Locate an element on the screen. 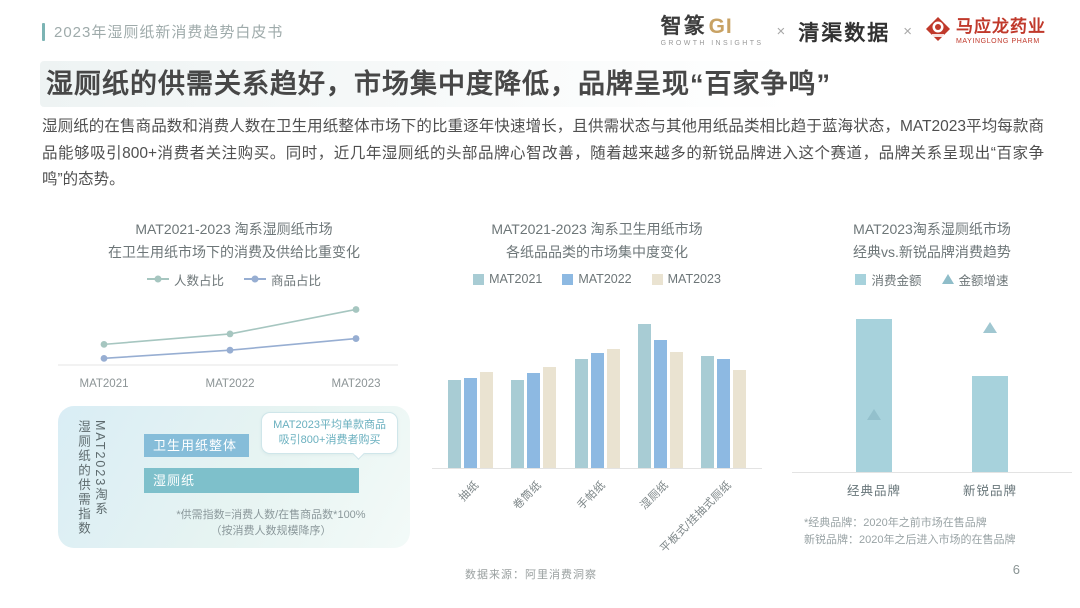 Image resolution: width=1080 pixels, height=608 pixels. chart1-x-axis: MAT2021 MAT2022 MAT2023 is located at coordinates (234, 386).